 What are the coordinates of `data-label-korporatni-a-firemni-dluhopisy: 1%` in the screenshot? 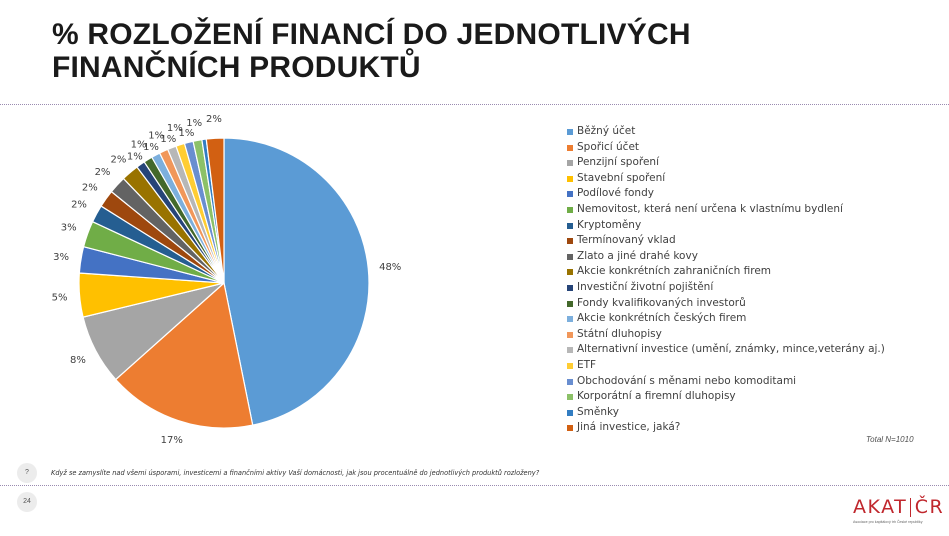 It's located at (194, 123).